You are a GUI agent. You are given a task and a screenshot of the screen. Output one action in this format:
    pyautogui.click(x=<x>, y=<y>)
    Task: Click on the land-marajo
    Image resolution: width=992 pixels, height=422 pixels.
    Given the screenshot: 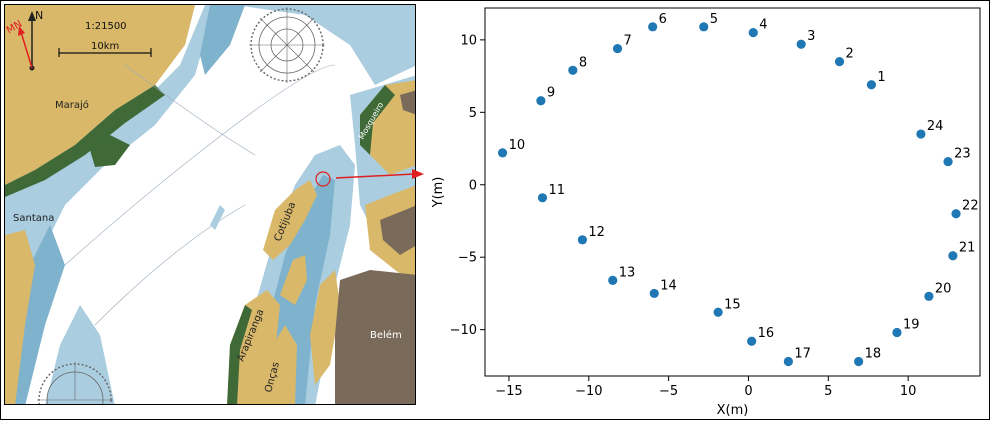 What is the action you would take?
    pyautogui.click(x=100, y=95)
    